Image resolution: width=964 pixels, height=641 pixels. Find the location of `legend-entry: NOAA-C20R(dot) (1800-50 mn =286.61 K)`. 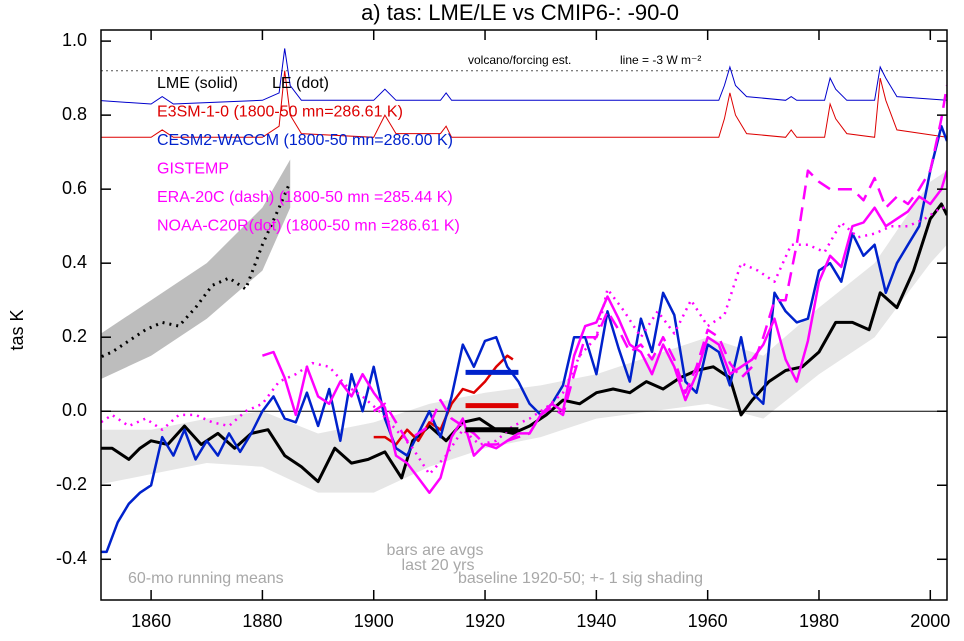

legend-entry: NOAA-C20R(dot) (1800-50 mn =286.61 K) is located at coordinates (308, 226).